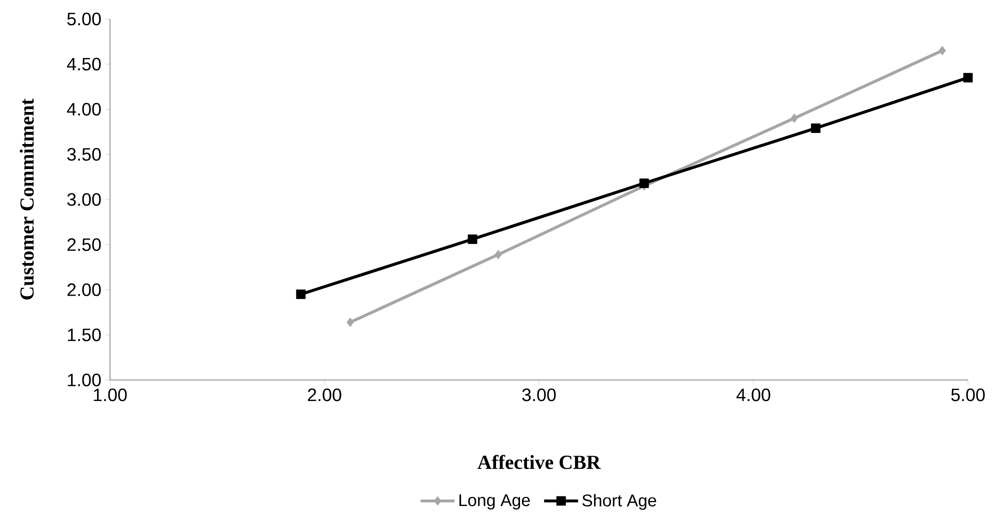  Describe the element at coordinates (968, 395) in the screenshot. I see `x-tick-label: 5.00` at that location.